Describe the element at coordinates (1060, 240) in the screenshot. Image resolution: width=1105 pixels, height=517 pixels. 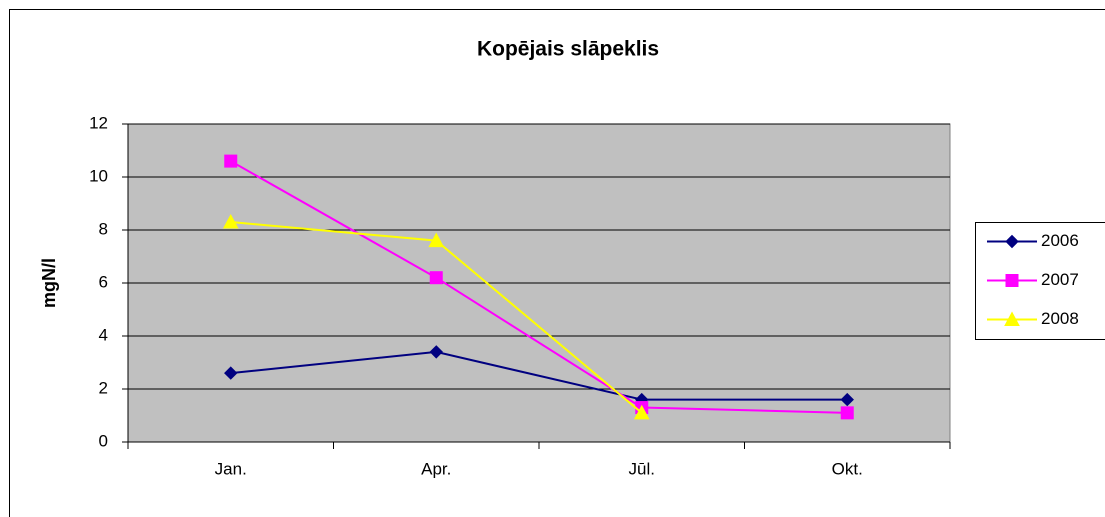
I see `legend-label: 2006` at that location.